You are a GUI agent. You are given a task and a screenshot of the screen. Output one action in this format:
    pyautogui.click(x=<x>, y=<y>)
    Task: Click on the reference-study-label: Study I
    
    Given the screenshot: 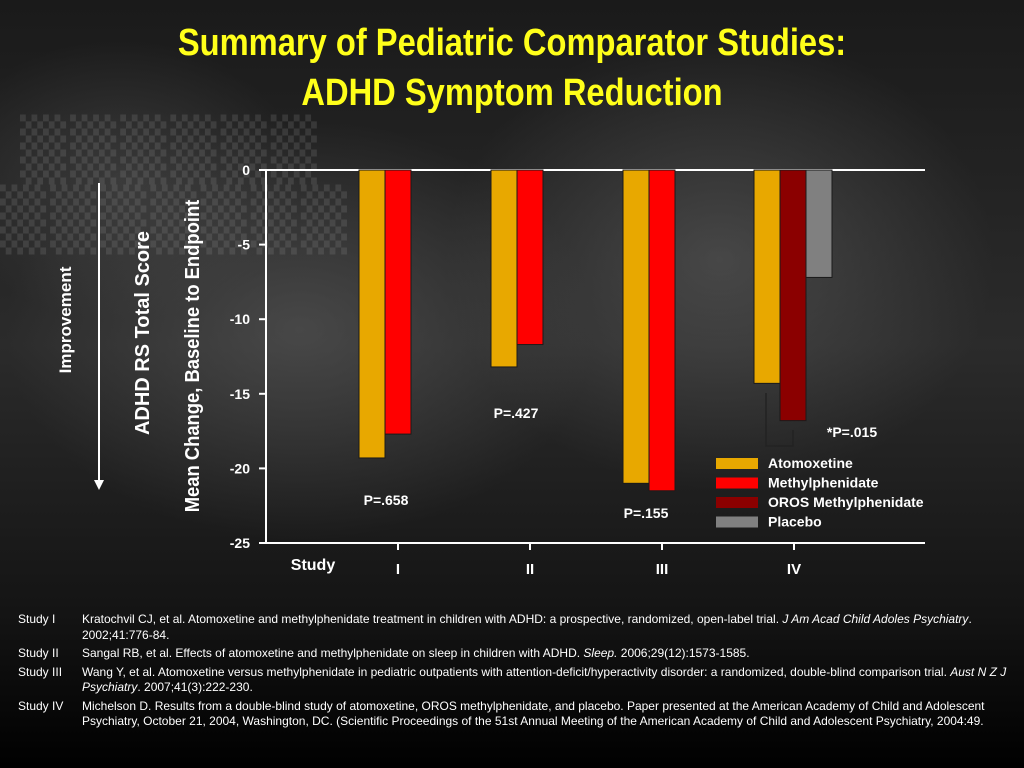 What is the action you would take?
    pyautogui.click(x=37, y=619)
    